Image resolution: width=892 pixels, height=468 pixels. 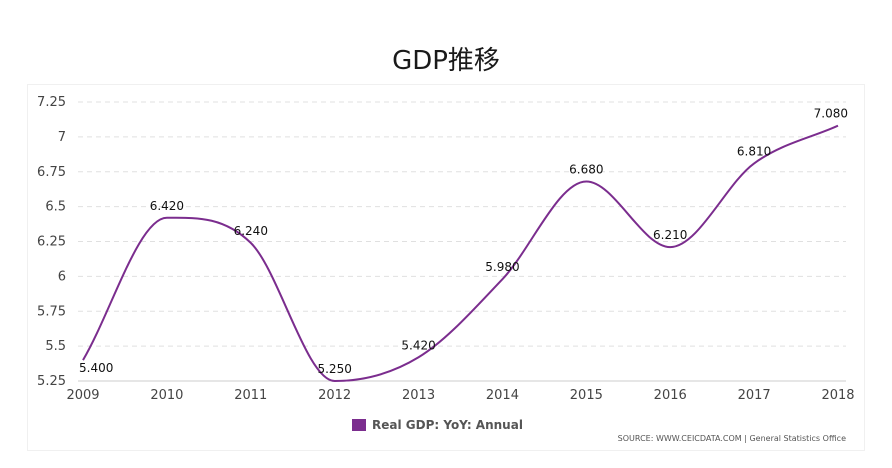 What do you see at coordinates (334, 369) in the screenshot?
I see `data-label-2012: 5.250` at bounding box center [334, 369].